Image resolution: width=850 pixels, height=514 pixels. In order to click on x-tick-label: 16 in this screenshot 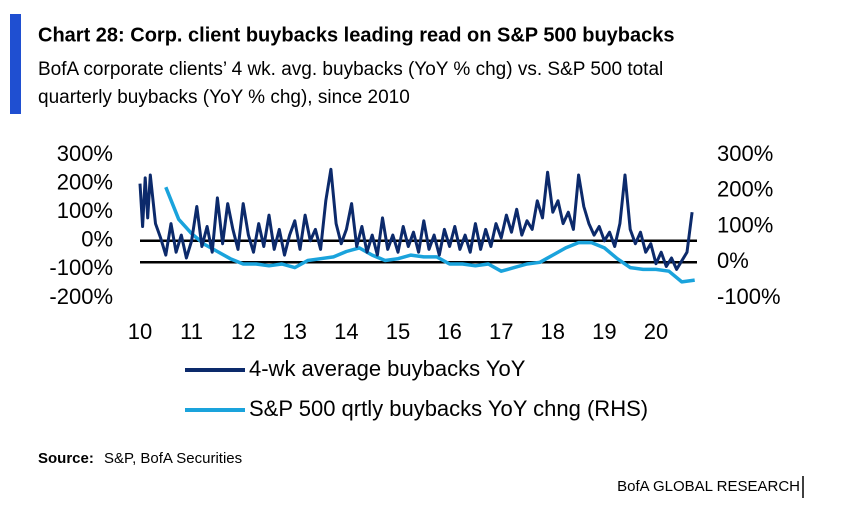, I will do `click(449, 331)`.